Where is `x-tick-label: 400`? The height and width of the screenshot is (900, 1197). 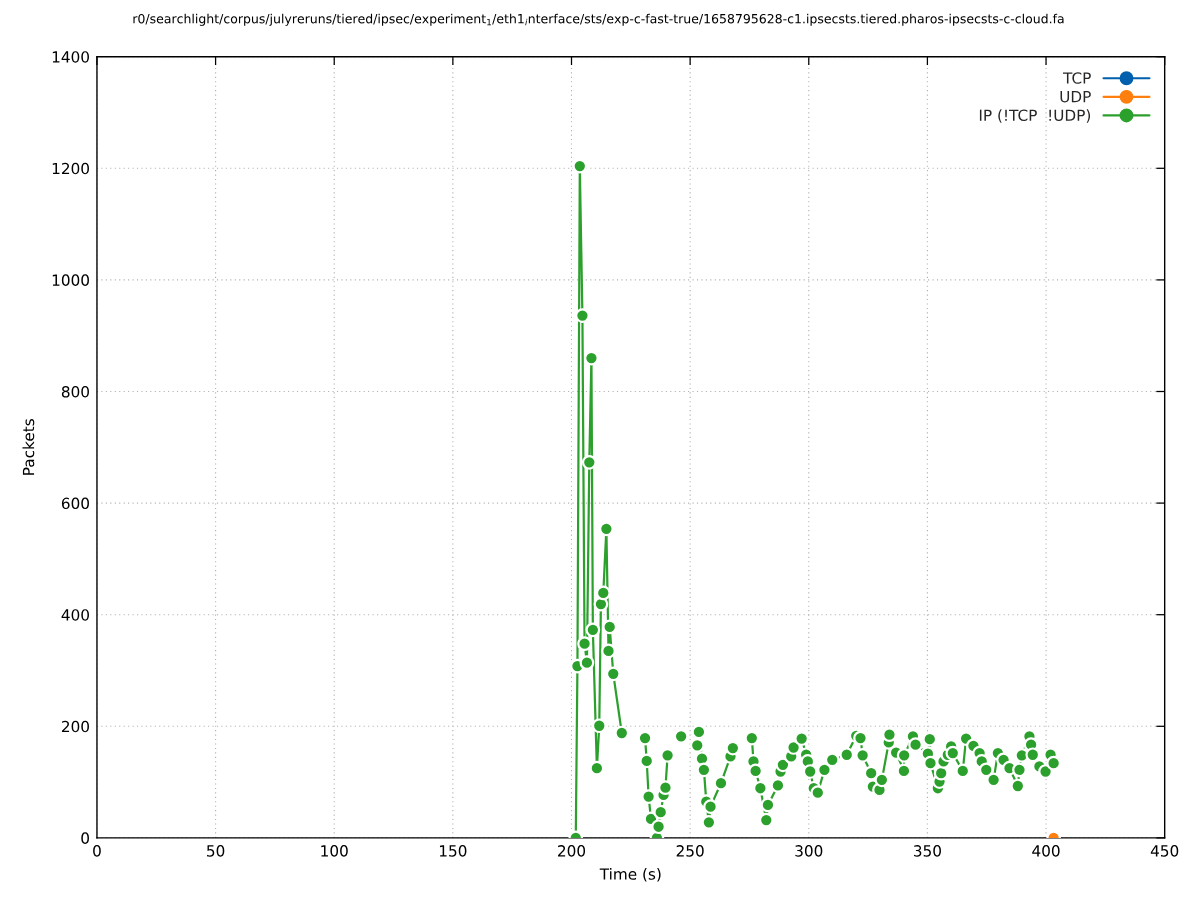 x-tick-label: 400 is located at coordinates (1046, 851).